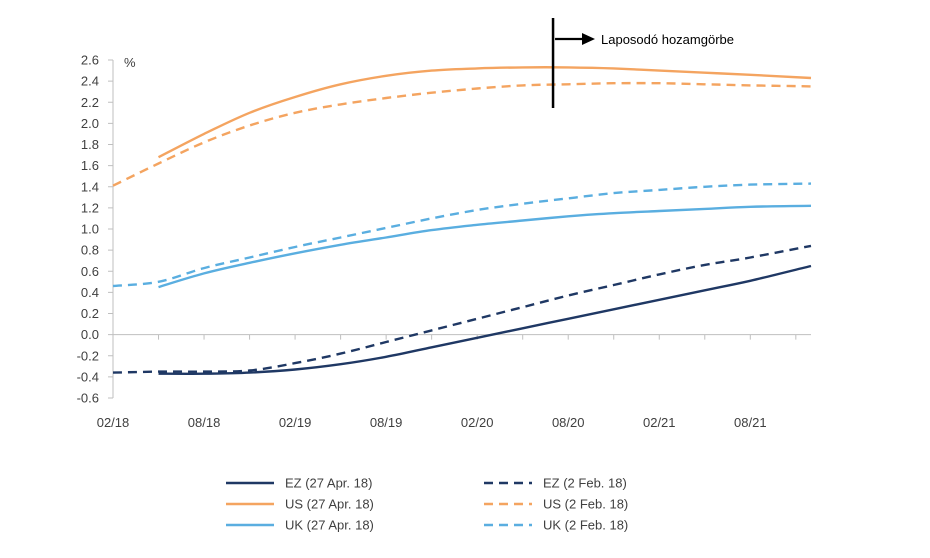  I want to click on y-tick-label: 2.4, so click(90, 81).